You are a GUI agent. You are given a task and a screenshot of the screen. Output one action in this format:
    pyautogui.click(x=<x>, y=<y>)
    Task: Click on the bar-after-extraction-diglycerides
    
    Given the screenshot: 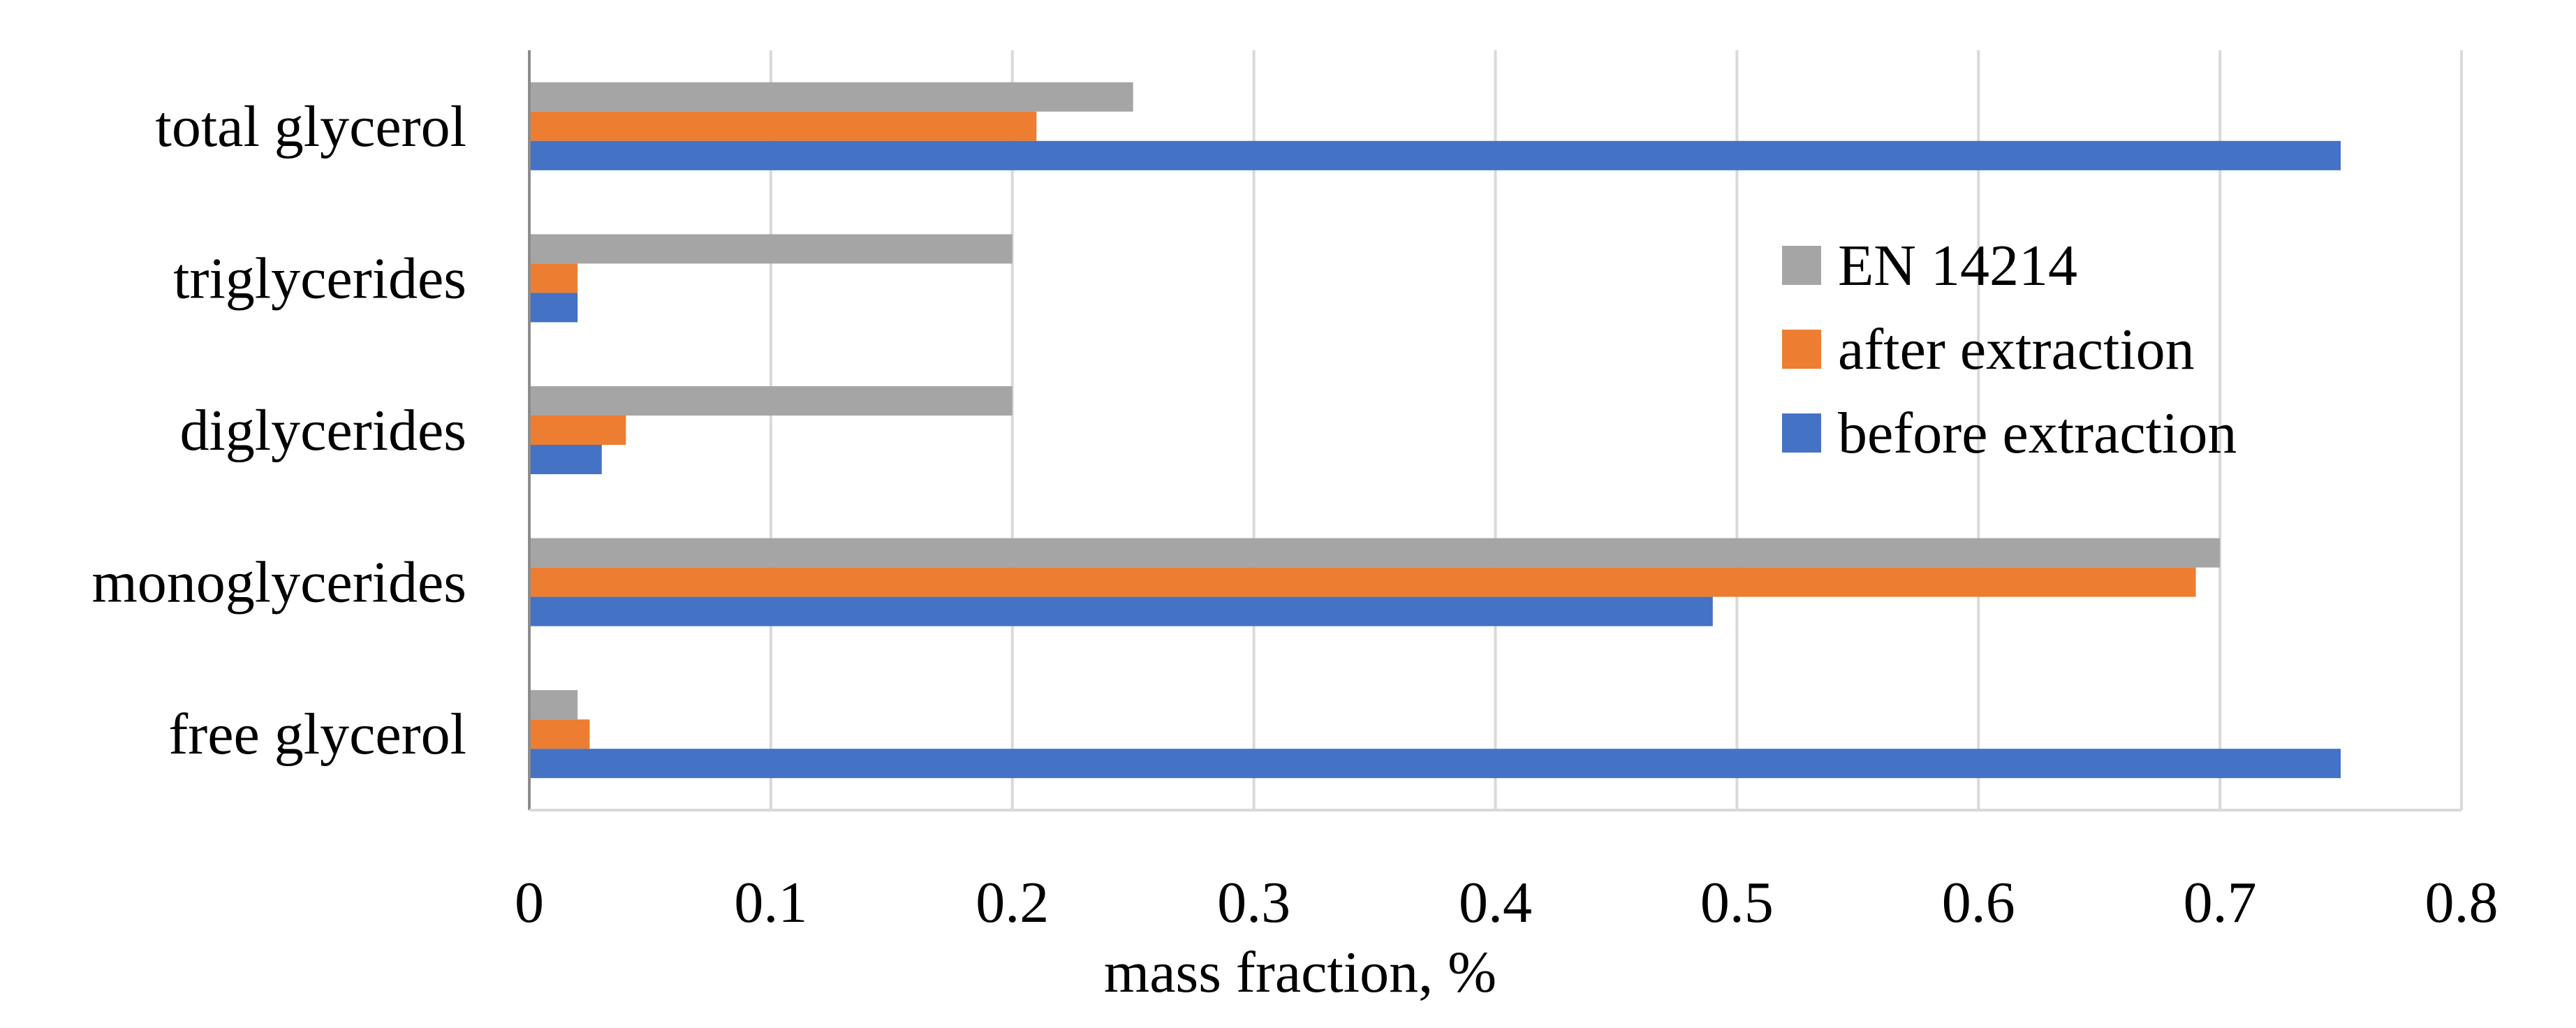 What is the action you would take?
    pyautogui.click(x=577, y=431)
    